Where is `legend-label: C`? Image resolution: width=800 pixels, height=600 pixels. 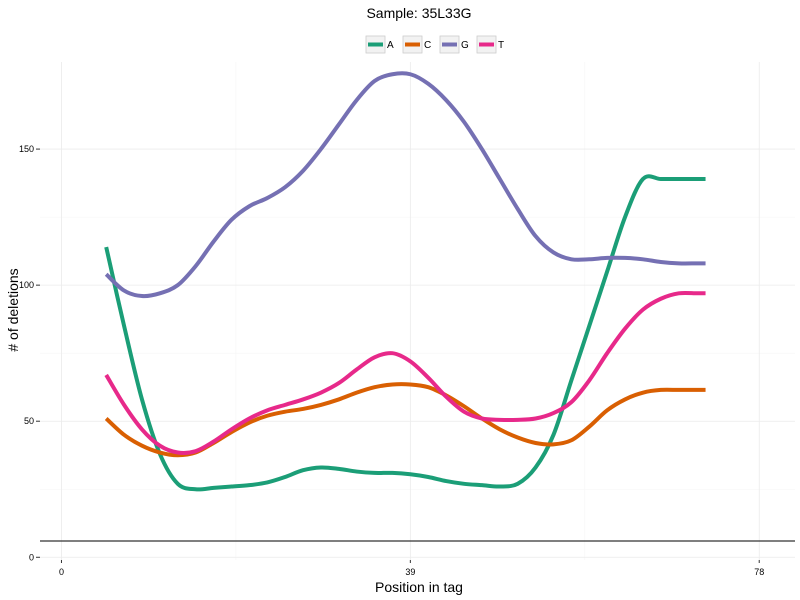 legend-label: C is located at coordinates (427, 45).